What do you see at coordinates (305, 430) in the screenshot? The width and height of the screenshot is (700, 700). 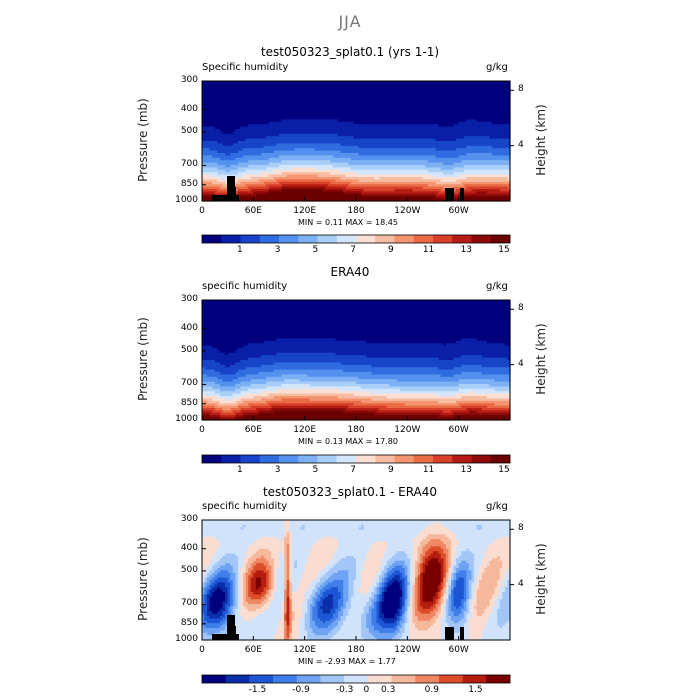 I see `x-tick-label: 120E` at bounding box center [305, 430].